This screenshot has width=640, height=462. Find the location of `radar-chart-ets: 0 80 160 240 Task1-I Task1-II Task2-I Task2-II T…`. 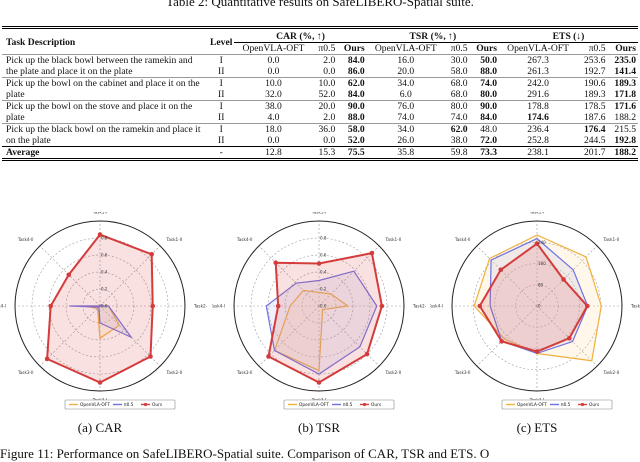

radar-chart-ets: 0 80 160 240 Task1-I Task1-II Task2-I Task2-II T… is located at coordinates (535, 311).